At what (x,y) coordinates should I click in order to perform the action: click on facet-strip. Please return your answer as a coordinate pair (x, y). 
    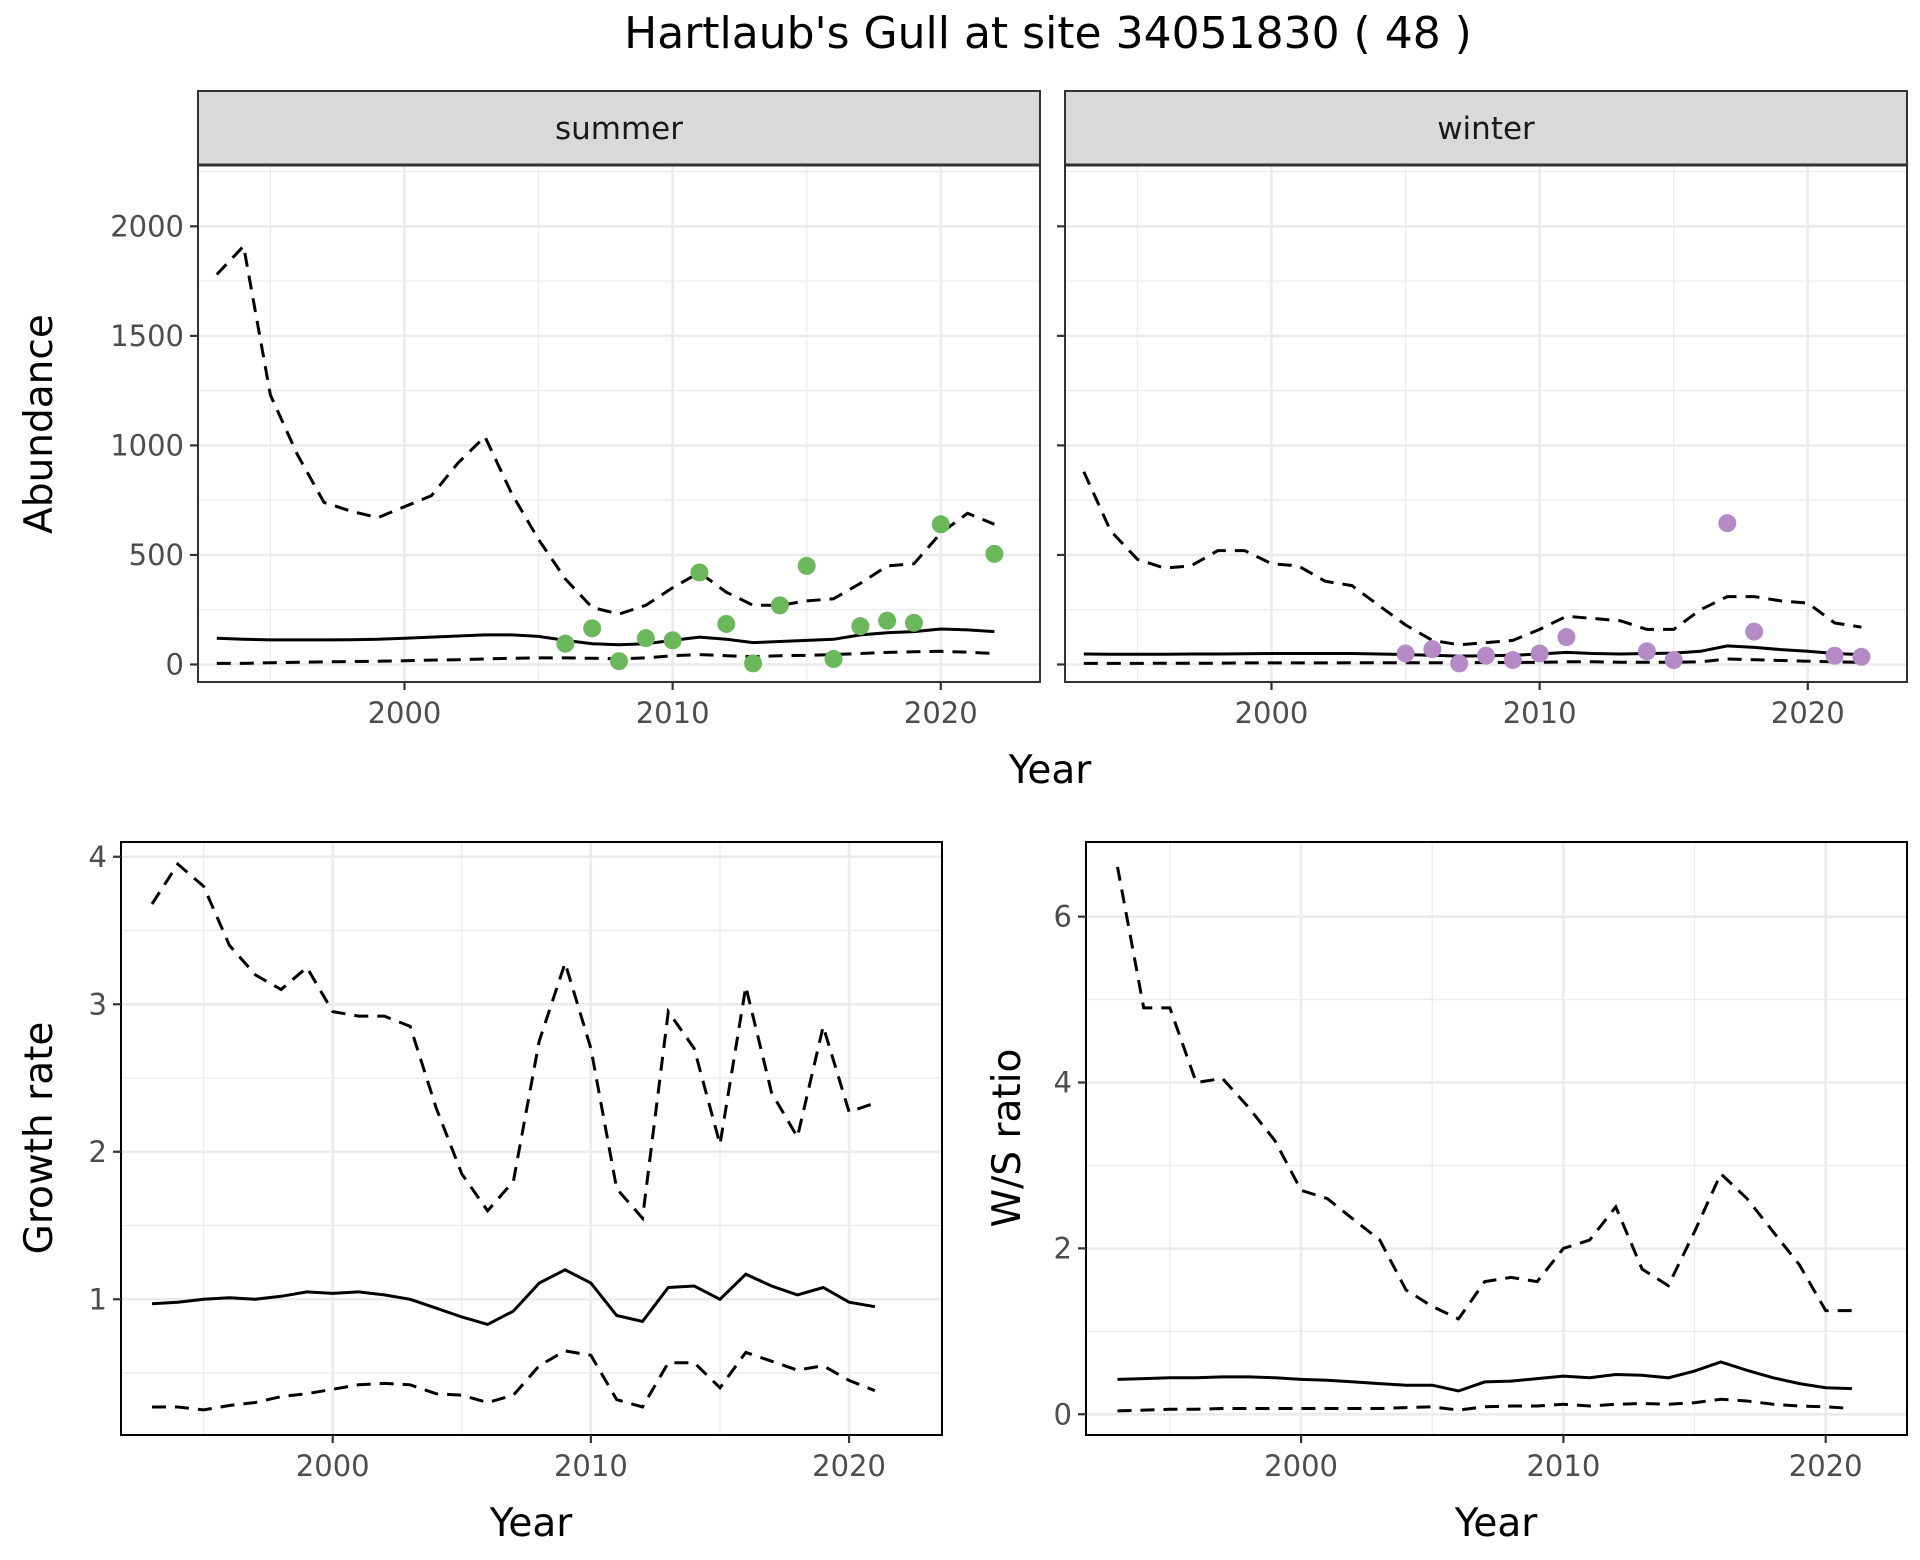
    Looking at the image, I should click on (1486, 128).